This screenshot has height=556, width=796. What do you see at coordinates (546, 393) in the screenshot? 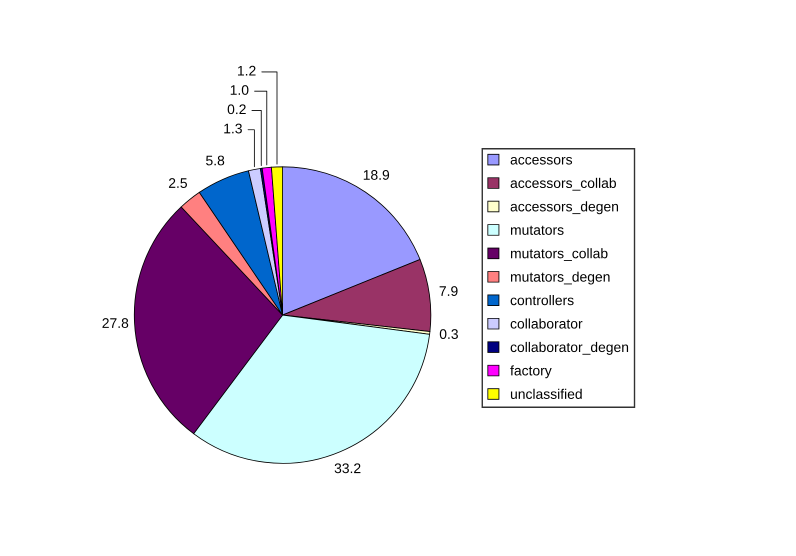
I see `legend-label: unclassified` at bounding box center [546, 393].